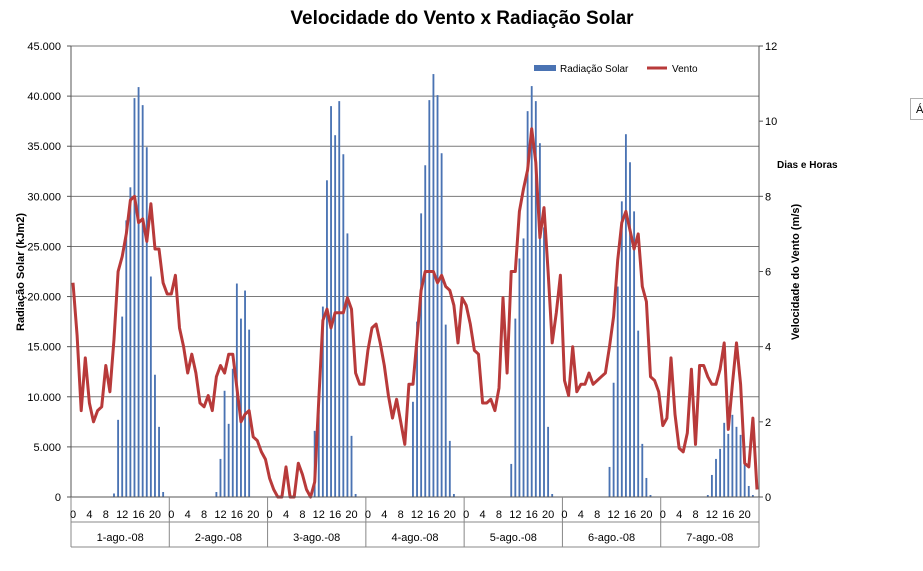 This screenshot has height=571, width=923. I want to click on left-tick-label: 15.000, so click(44, 348).